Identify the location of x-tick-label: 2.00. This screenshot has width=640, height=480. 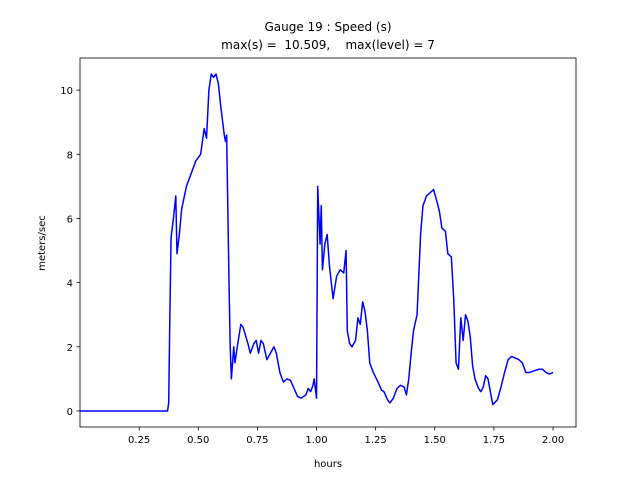
(553, 440).